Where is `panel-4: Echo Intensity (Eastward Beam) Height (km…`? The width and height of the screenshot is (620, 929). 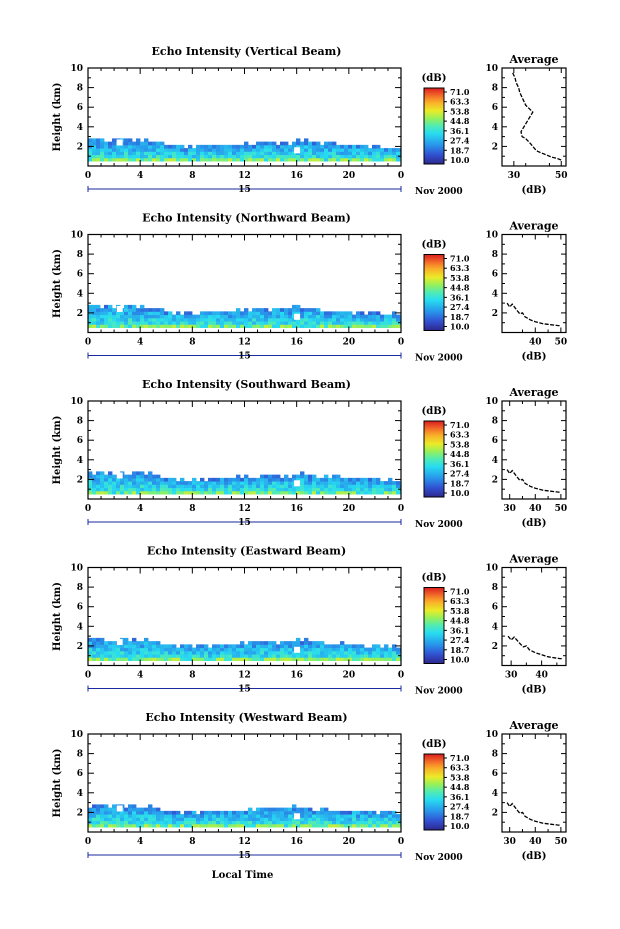
panel-4: Echo Intensity (Eastward Beam) Height (km… is located at coordinates (309, 621).